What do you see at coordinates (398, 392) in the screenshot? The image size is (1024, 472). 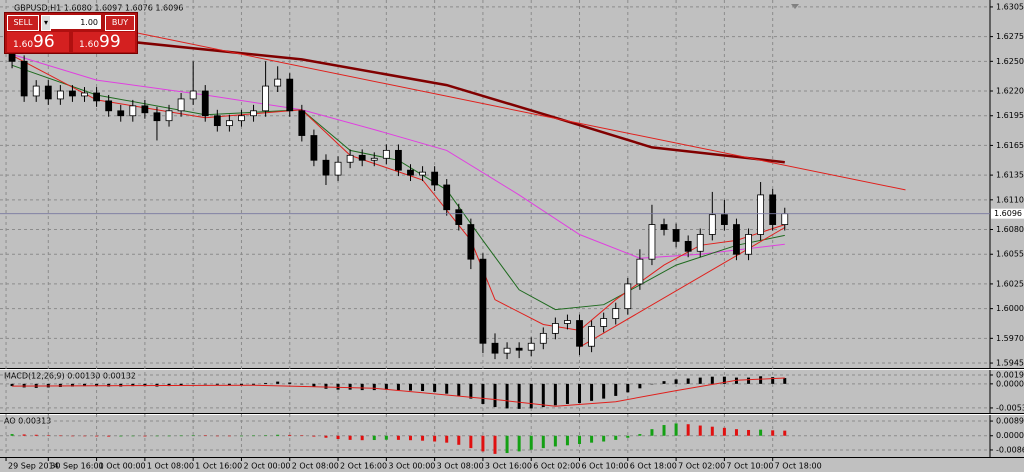 I see `macd-signal-line` at bounding box center [398, 392].